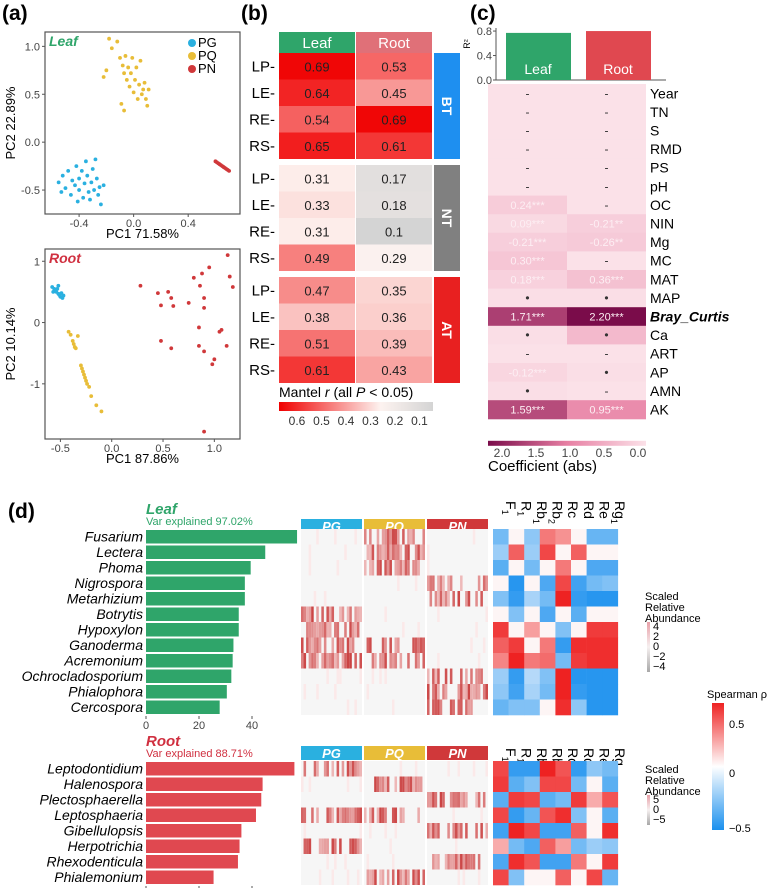  I want to click on legend-tick: 0.1, so click(419, 421).